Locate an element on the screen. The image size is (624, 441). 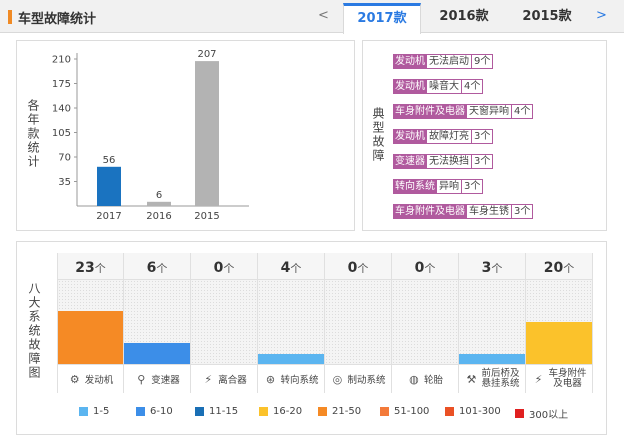
system-column: 0个 ⚡ 离合器 is located at coordinates (224, 323).